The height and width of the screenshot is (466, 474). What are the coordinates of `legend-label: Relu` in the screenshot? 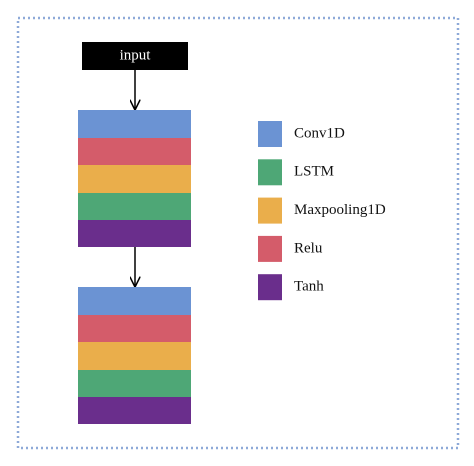 It's located at (308, 248).